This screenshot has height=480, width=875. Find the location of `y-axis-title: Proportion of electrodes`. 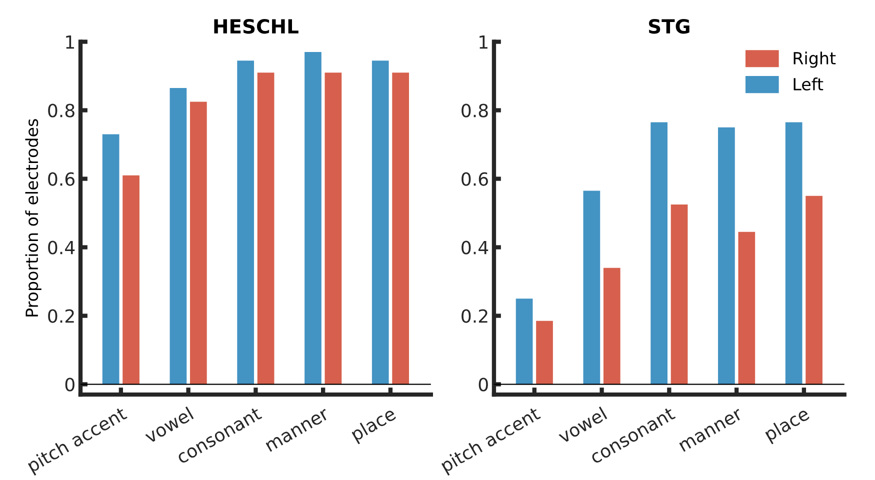

y-axis-title: Proportion of electrodes is located at coordinates (33, 217).